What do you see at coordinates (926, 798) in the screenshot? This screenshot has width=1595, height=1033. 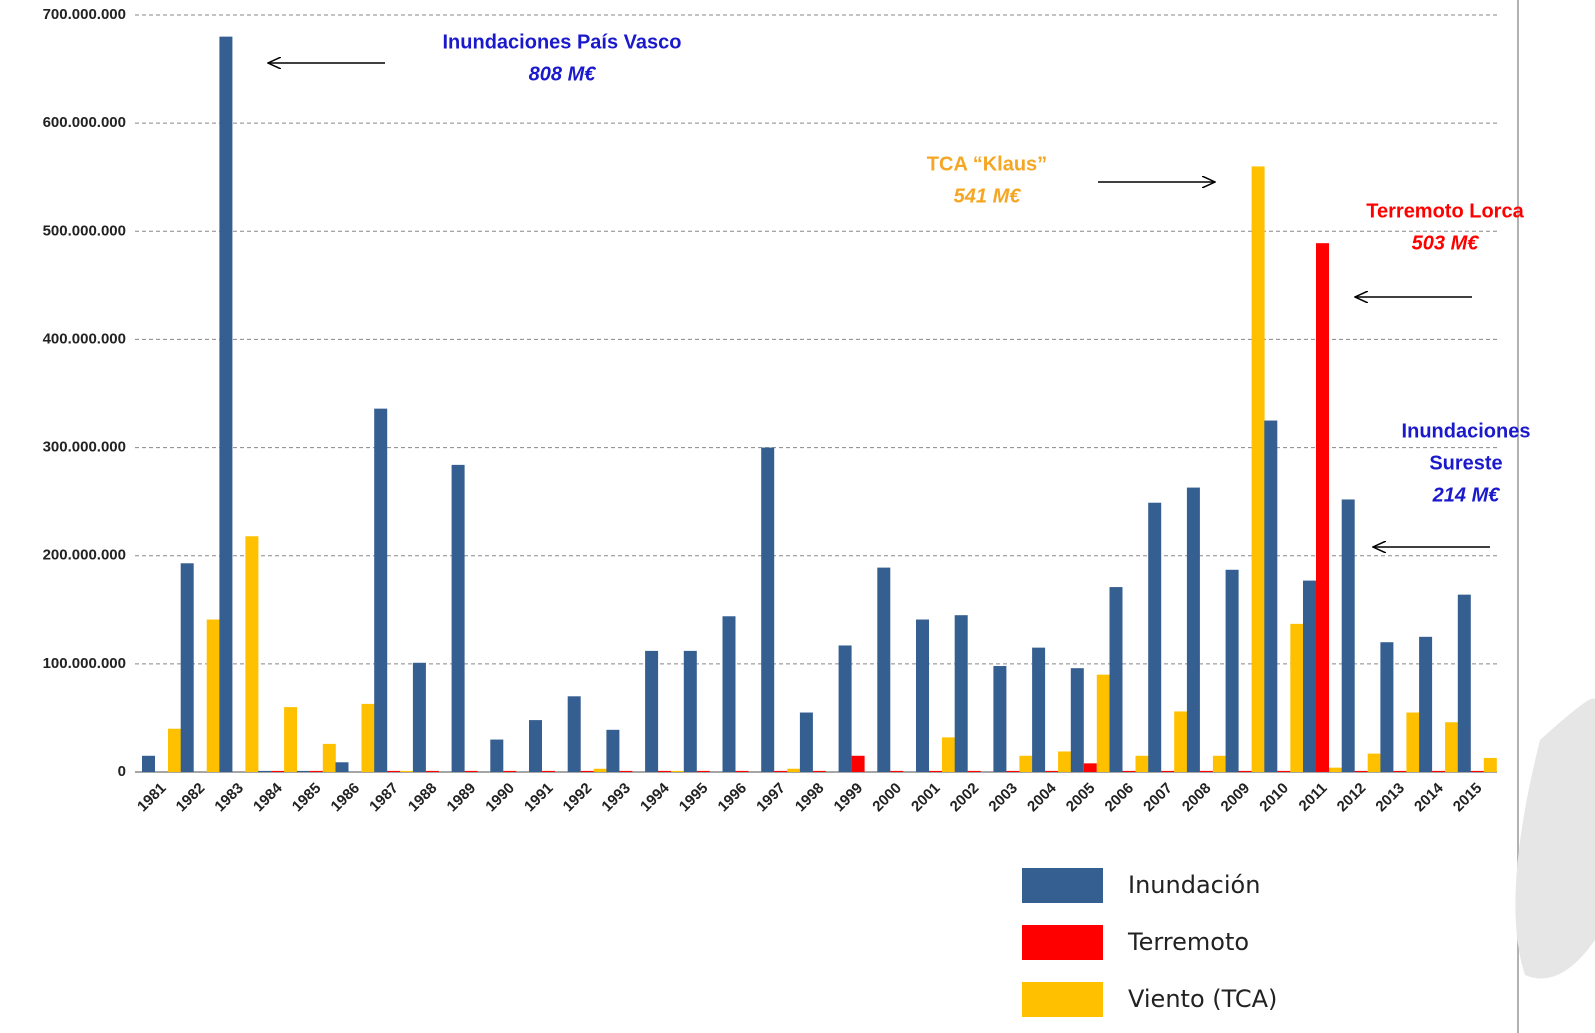 I see `x-tick-label: 2001` at bounding box center [926, 798].